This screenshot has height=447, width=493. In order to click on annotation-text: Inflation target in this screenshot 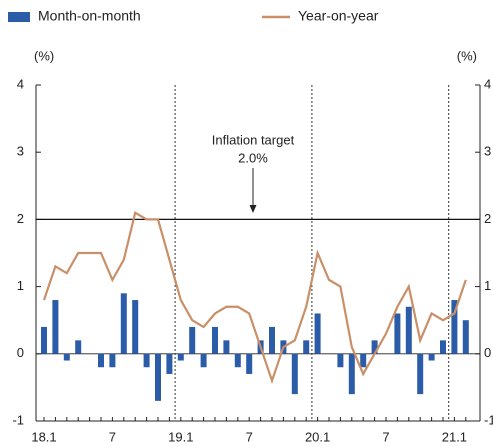, I will do `click(253, 139)`.